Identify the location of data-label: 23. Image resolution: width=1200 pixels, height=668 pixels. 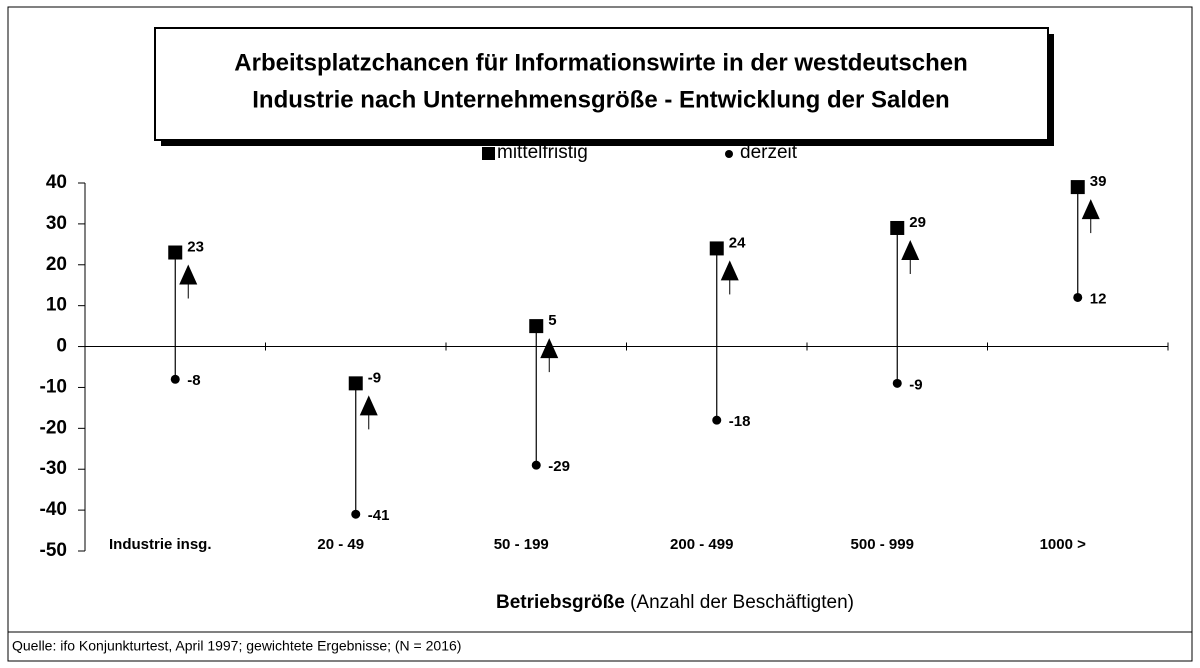
(195, 246).